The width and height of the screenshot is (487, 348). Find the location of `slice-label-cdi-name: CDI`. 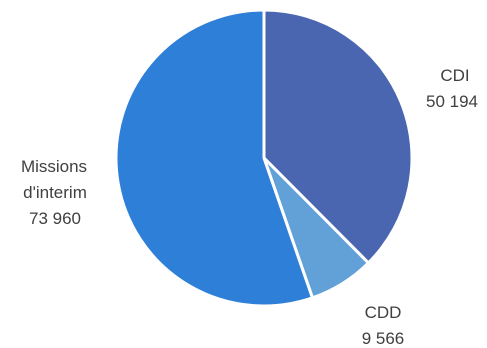

slice-label-cdi-name: CDI is located at coordinates (454, 75).